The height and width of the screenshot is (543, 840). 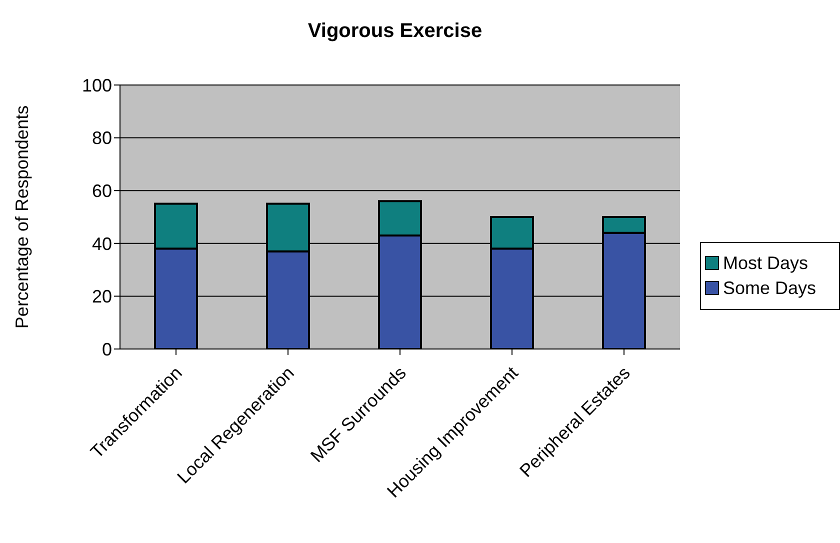 I want to click on legend-label: Most Days, so click(x=765, y=263).